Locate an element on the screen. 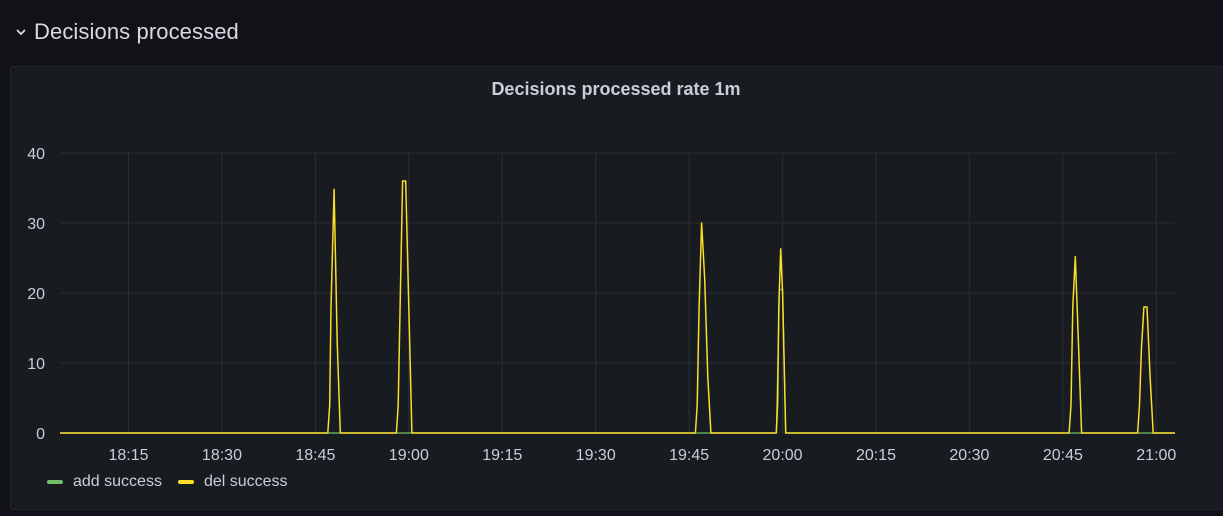  y-tick-label: 40 is located at coordinates (36, 154).